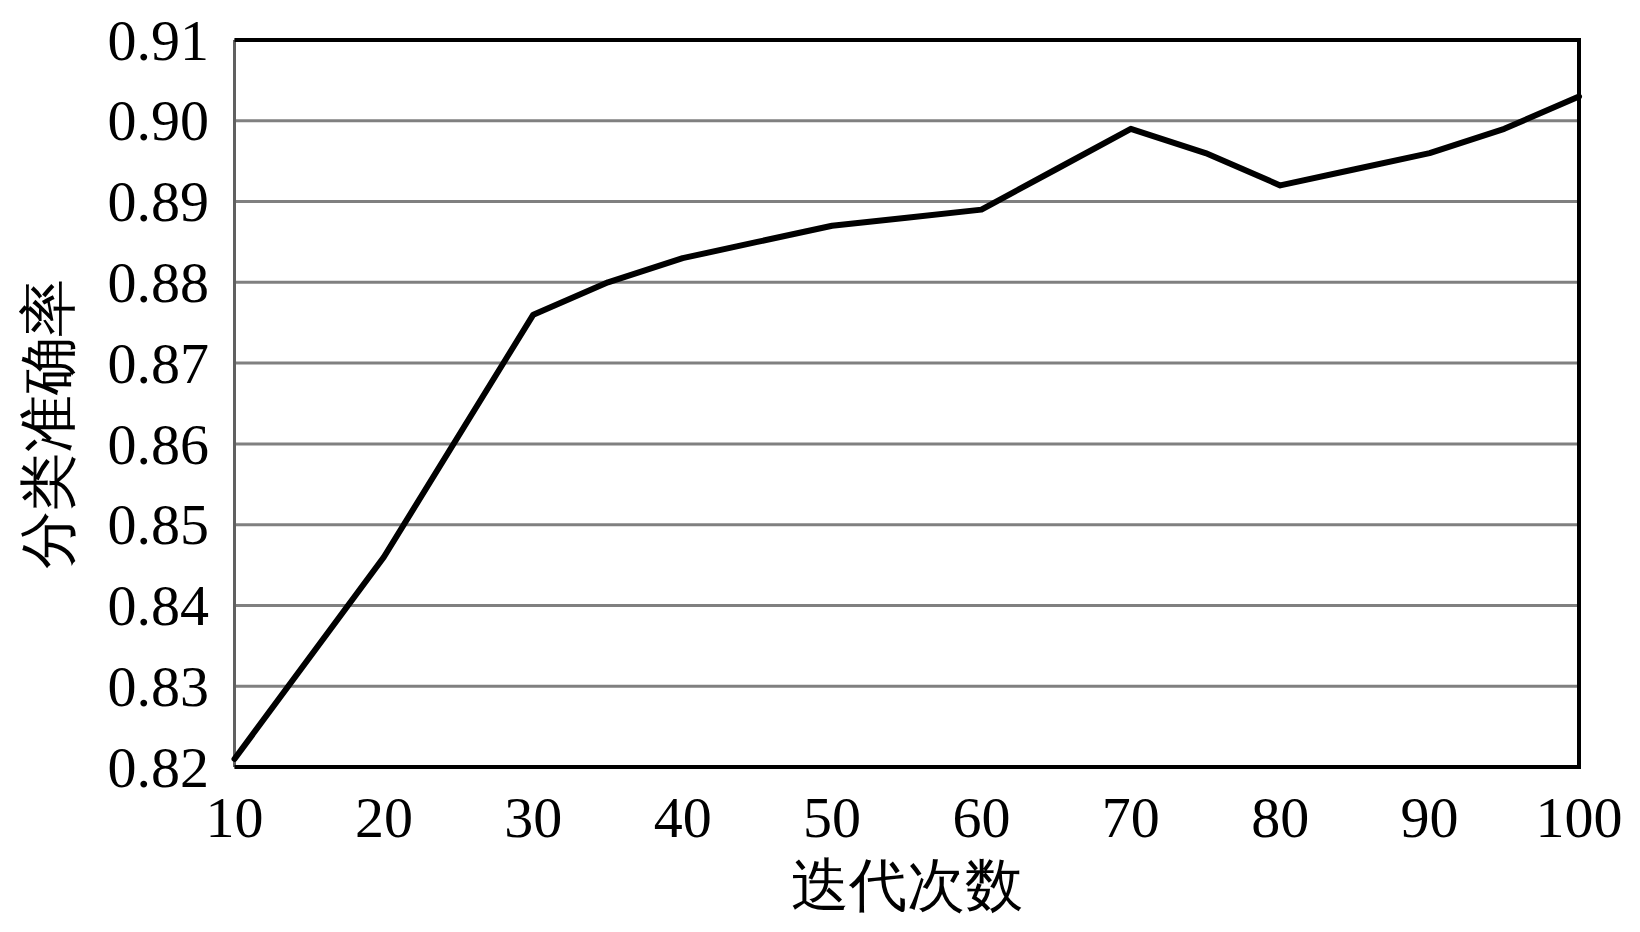  What do you see at coordinates (1280, 817) in the screenshot?
I see `x-tick-label: 80` at bounding box center [1280, 817].